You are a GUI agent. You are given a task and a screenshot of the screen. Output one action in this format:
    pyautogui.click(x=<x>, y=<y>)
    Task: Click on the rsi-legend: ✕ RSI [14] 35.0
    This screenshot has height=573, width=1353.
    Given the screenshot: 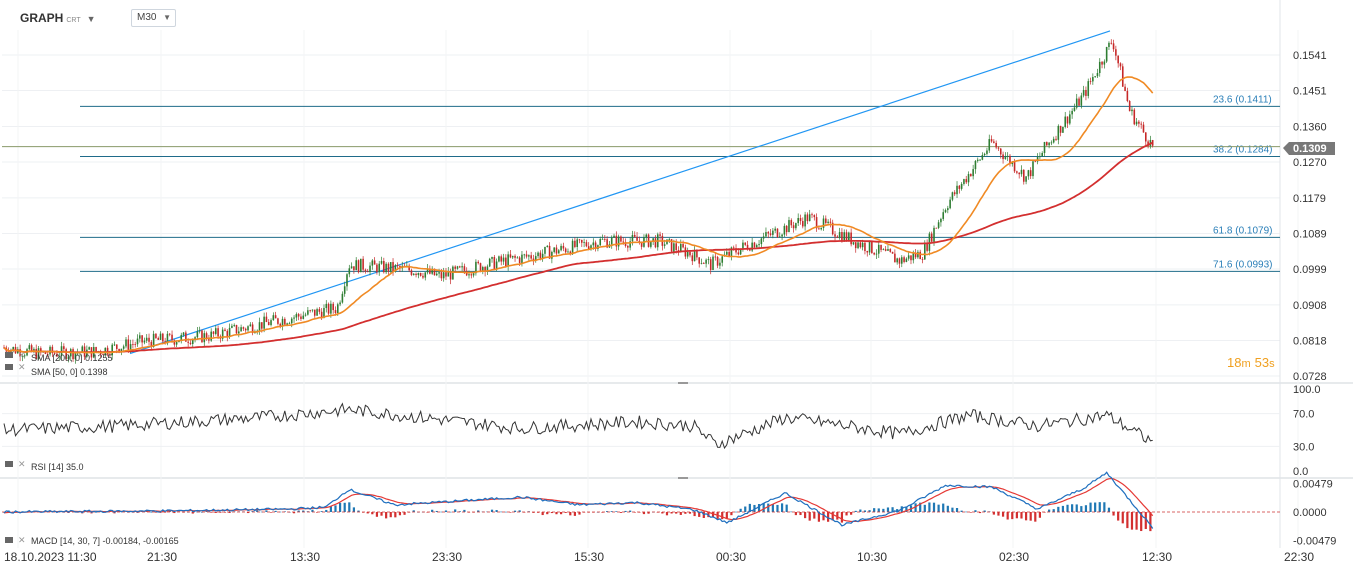 What is the action you would take?
    pyautogui.click(x=44, y=465)
    